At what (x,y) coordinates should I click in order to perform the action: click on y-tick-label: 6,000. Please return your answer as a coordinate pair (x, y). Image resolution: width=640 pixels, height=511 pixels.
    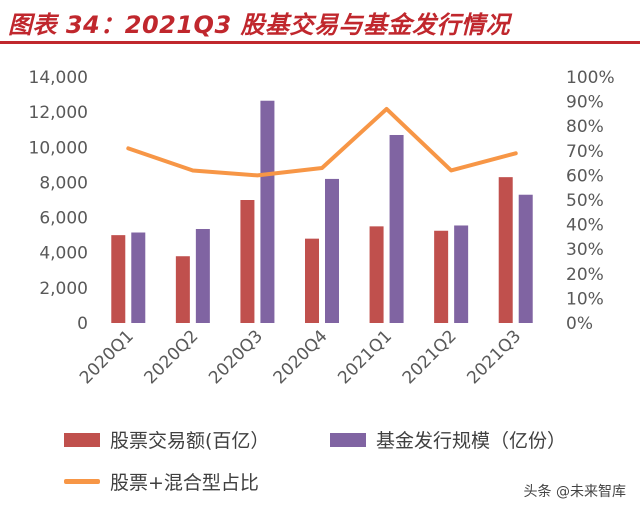
    Looking at the image, I should click on (63, 219).